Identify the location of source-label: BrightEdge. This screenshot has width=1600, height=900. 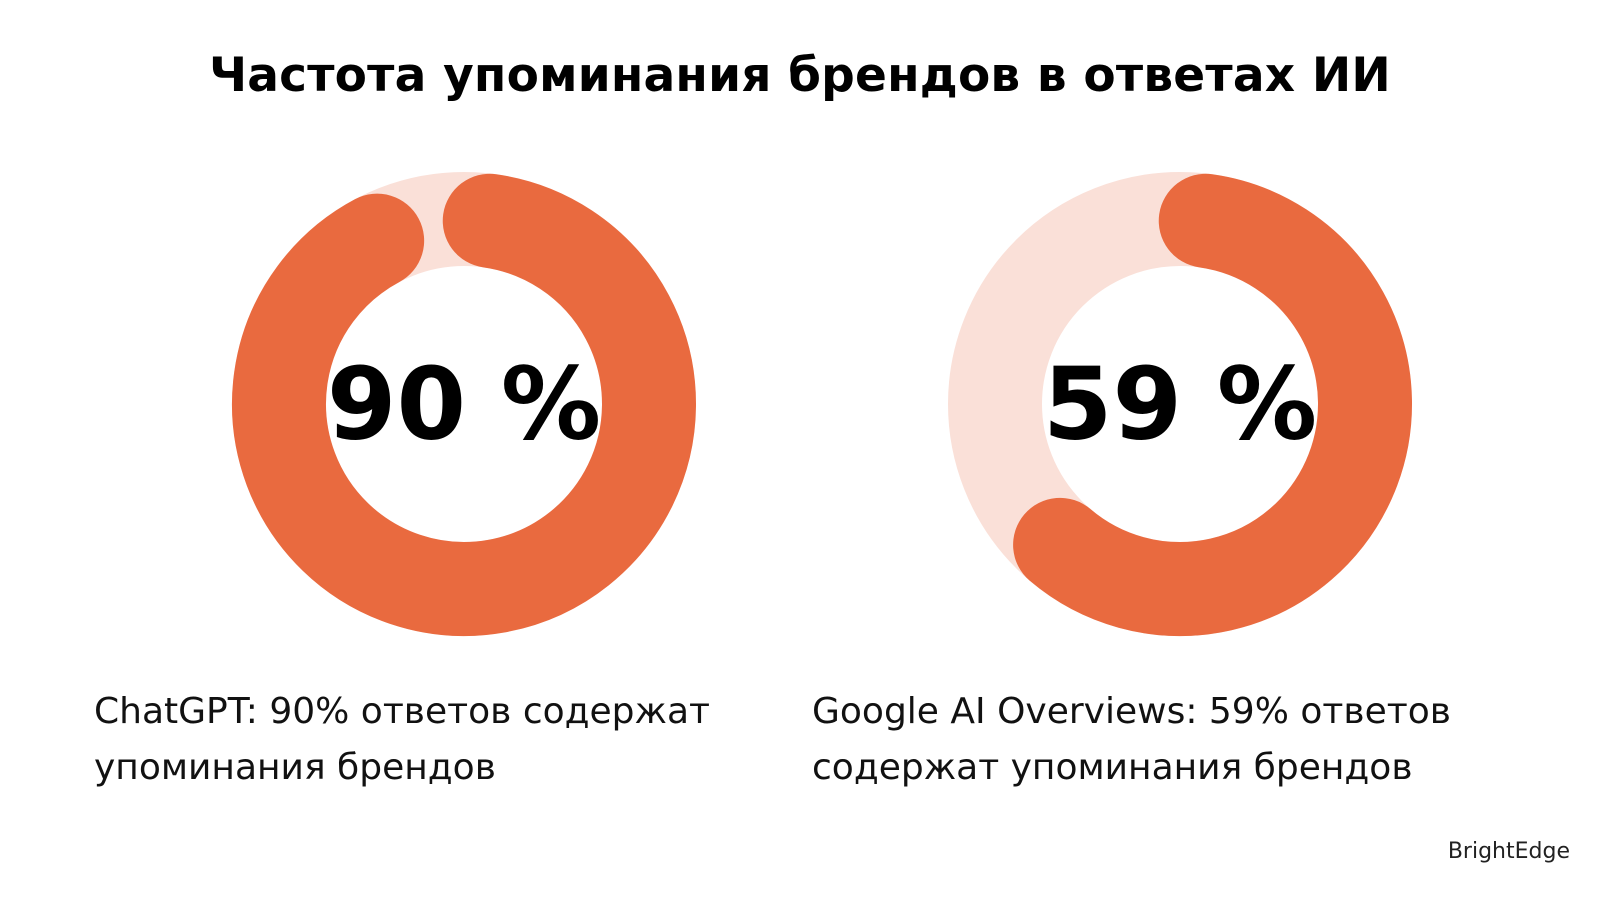
(1508, 851).